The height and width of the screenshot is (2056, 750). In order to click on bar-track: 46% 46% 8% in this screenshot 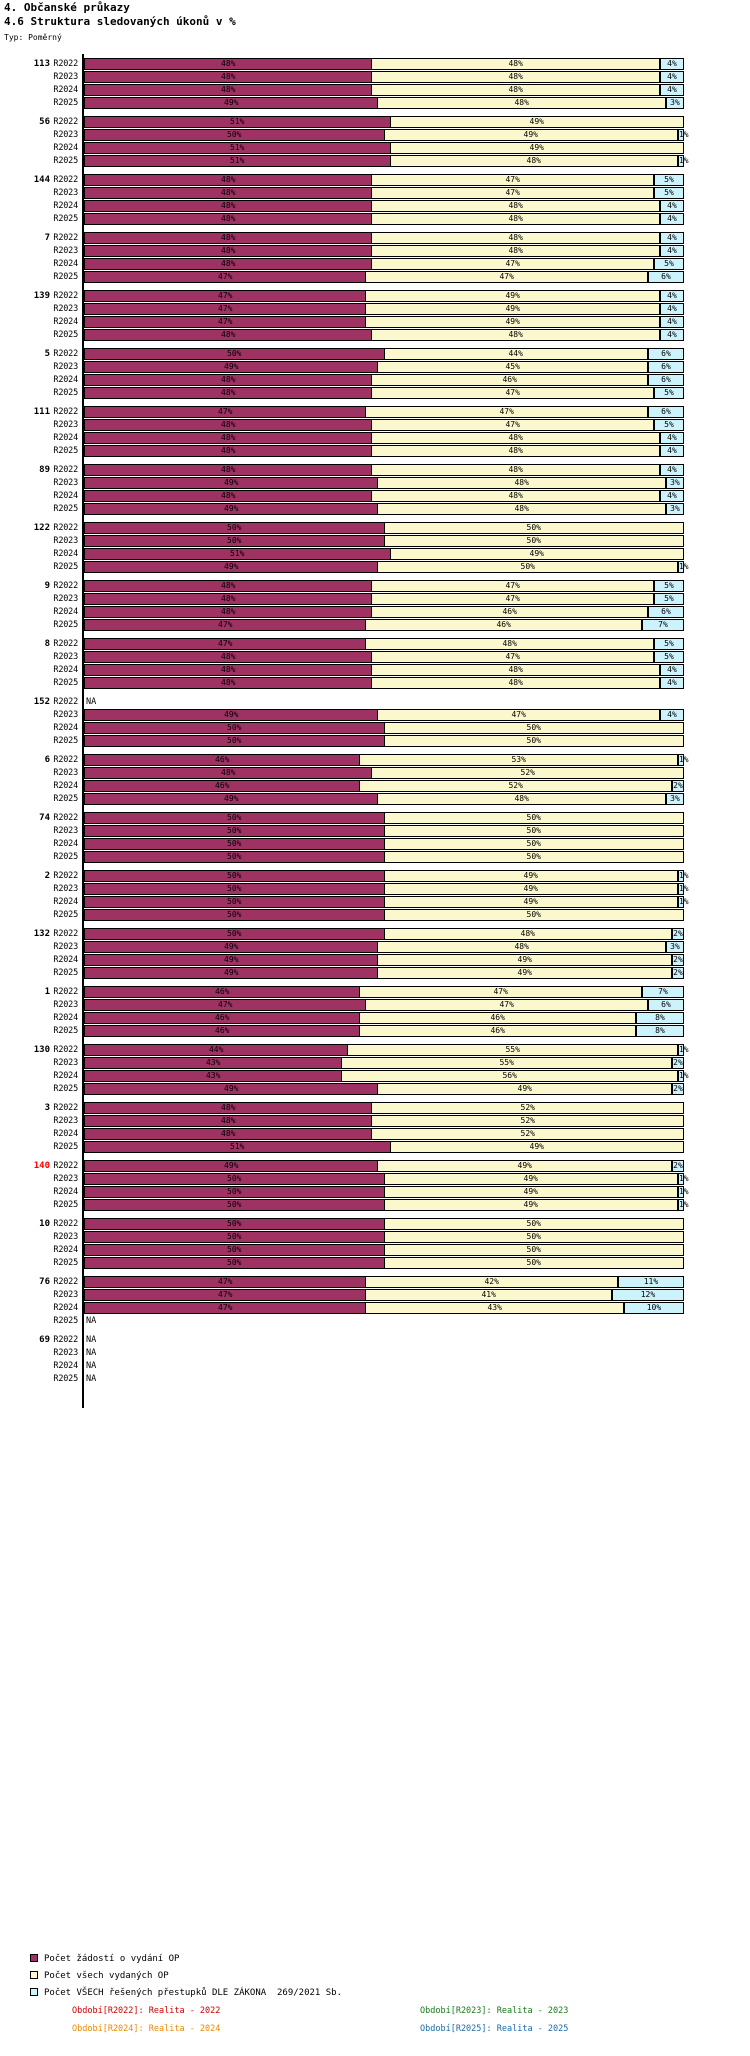, I will do `click(384, 1031)`.